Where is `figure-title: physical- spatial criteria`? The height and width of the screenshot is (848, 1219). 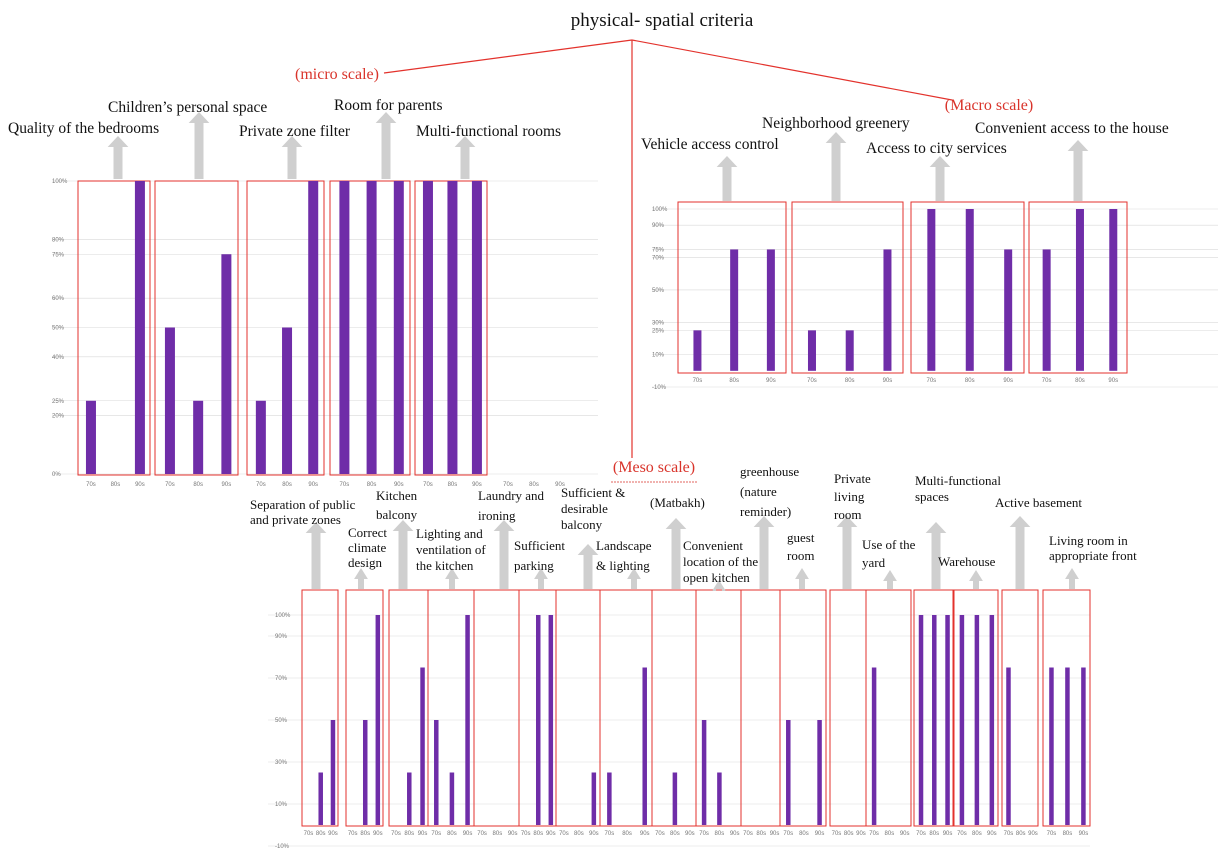 figure-title: physical- spatial criteria is located at coordinates (662, 20).